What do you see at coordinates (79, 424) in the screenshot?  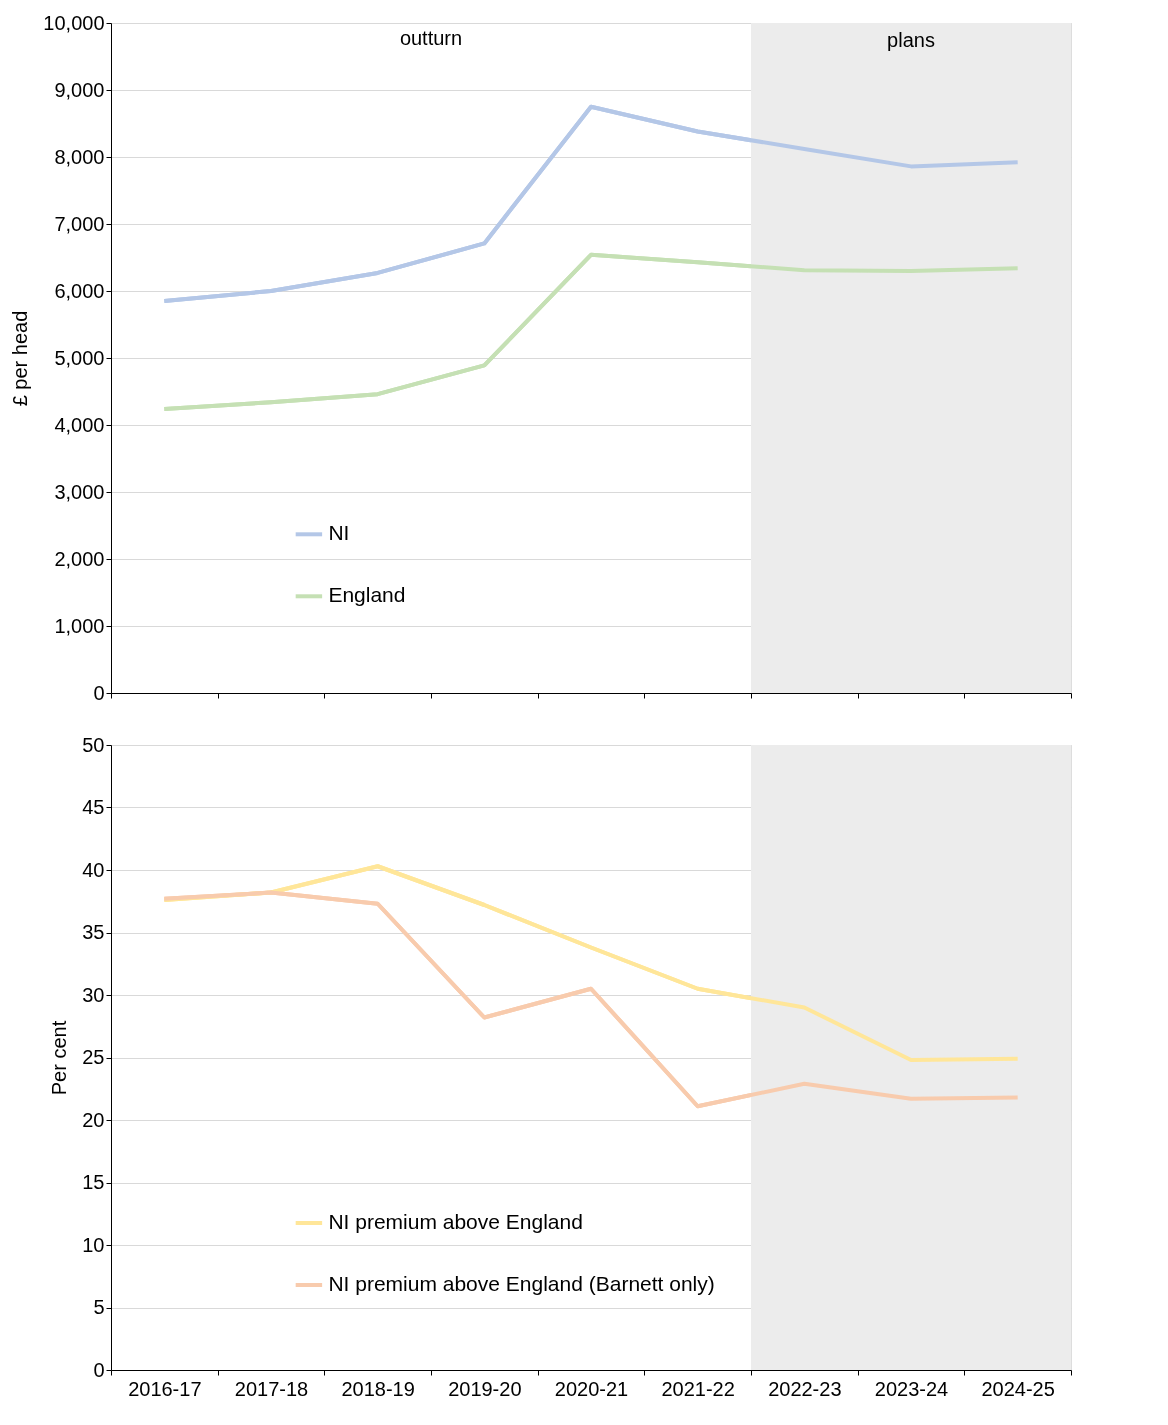 I see `y-tick-label: 4,000` at bounding box center [79, 424].